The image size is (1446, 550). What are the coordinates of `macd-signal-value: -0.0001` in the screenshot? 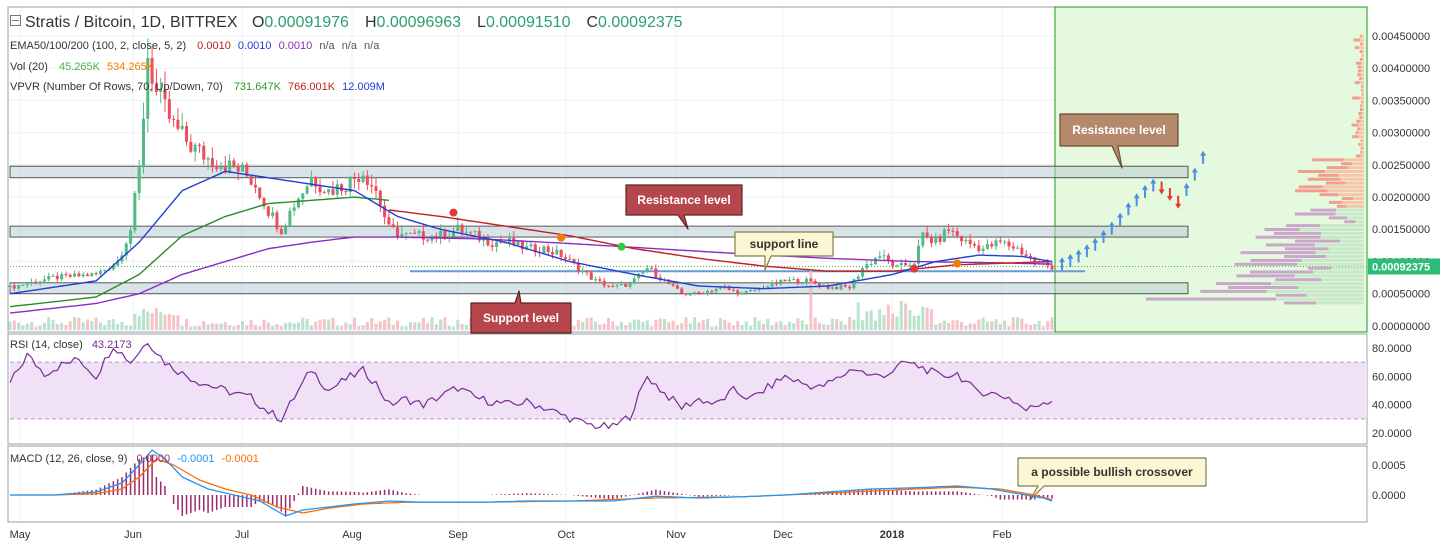 It's located at (240, 459).